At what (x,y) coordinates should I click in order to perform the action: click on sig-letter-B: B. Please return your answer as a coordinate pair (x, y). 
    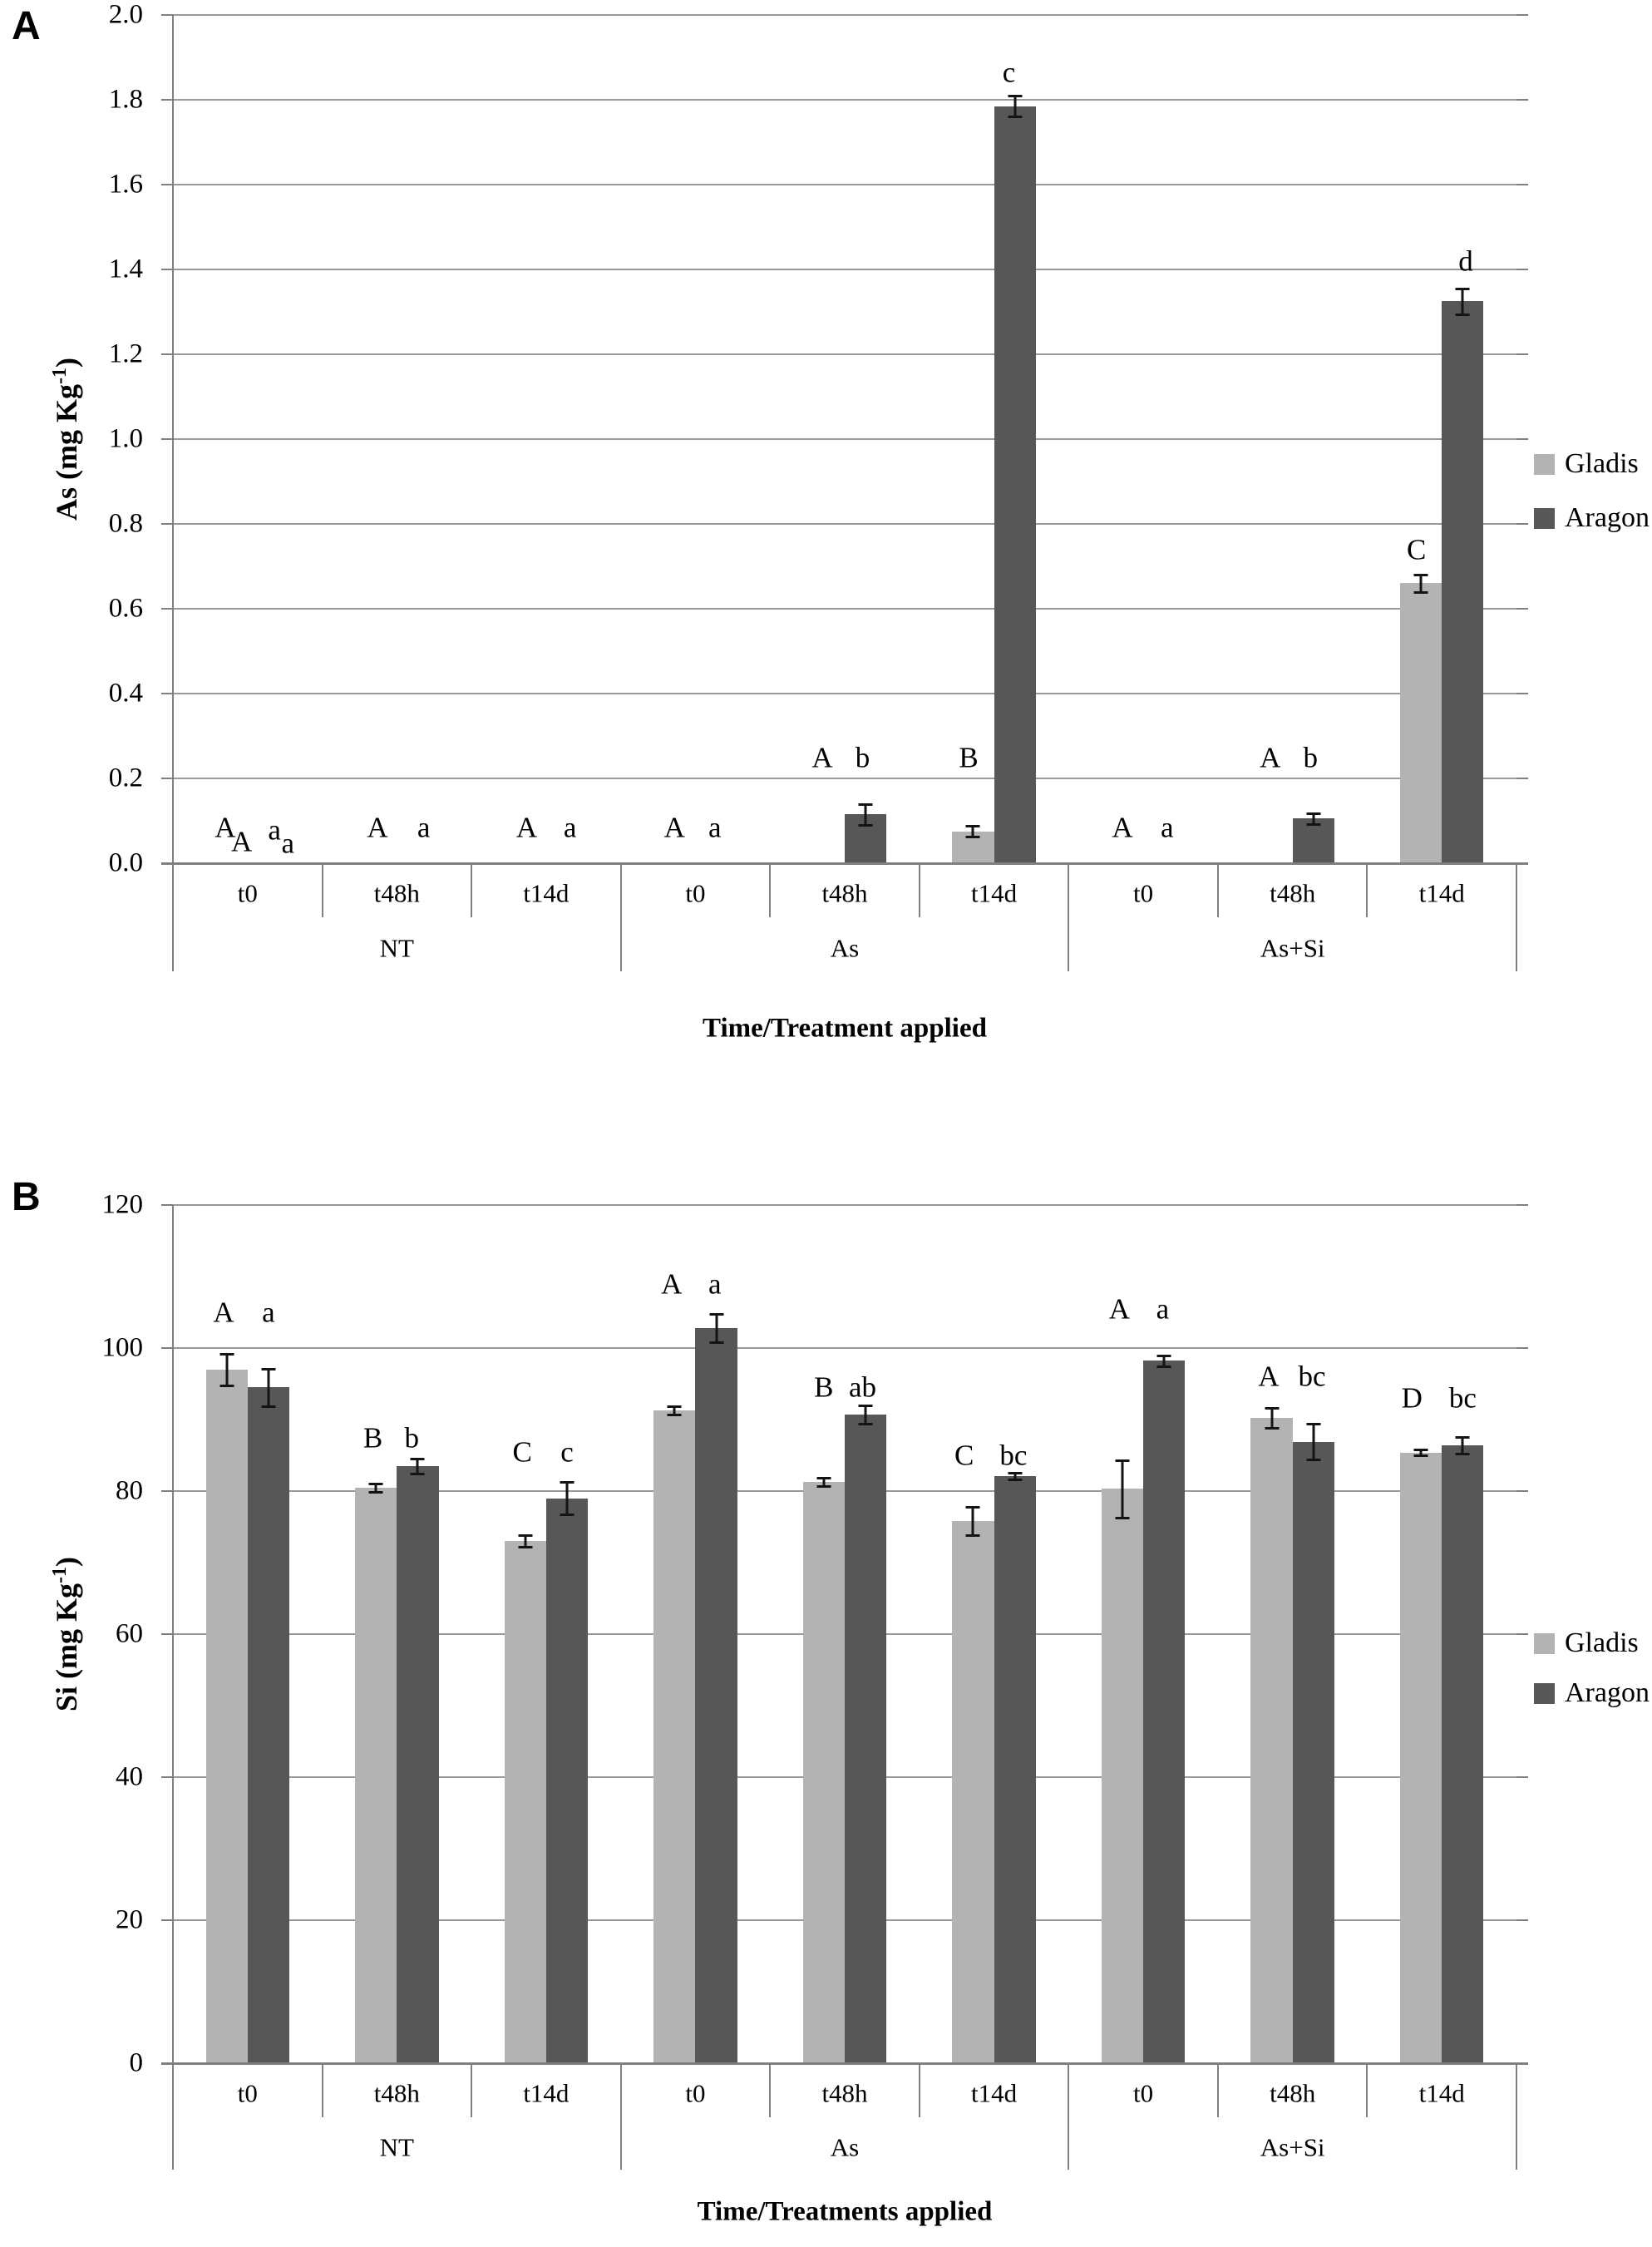
    Looking at the image, I should click on (824, 1387).